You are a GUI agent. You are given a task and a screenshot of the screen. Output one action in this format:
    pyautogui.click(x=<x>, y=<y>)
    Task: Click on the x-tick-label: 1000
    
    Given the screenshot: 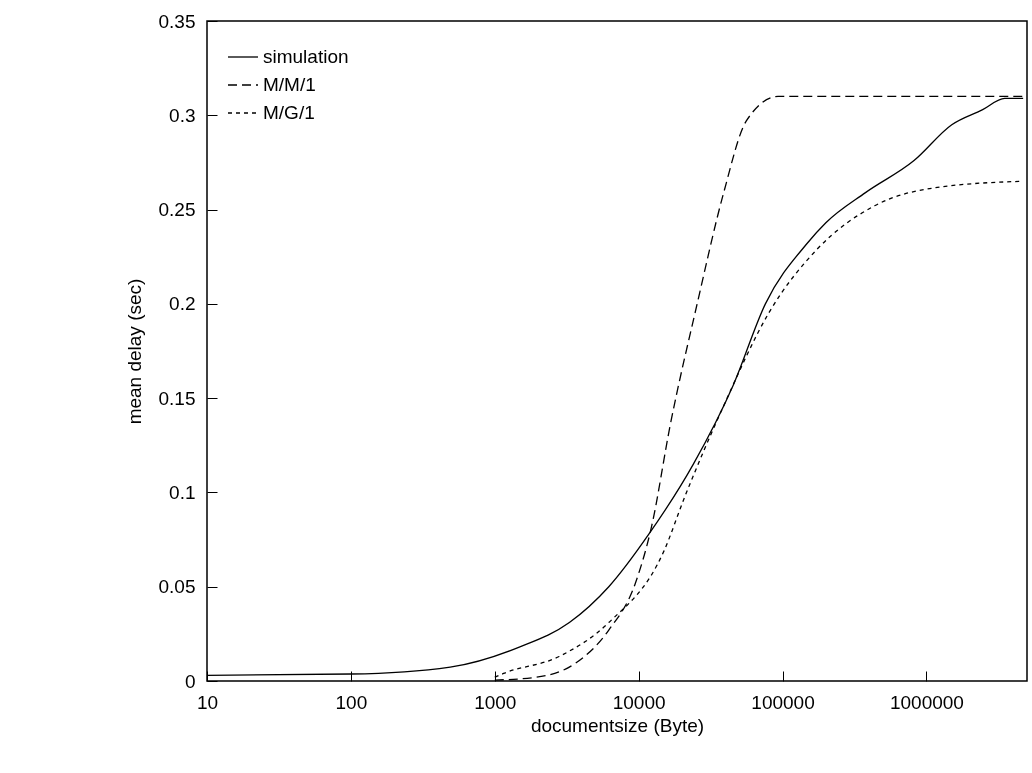 What is the action you would take?
    pyautogui.click(x=495, y=702)
    